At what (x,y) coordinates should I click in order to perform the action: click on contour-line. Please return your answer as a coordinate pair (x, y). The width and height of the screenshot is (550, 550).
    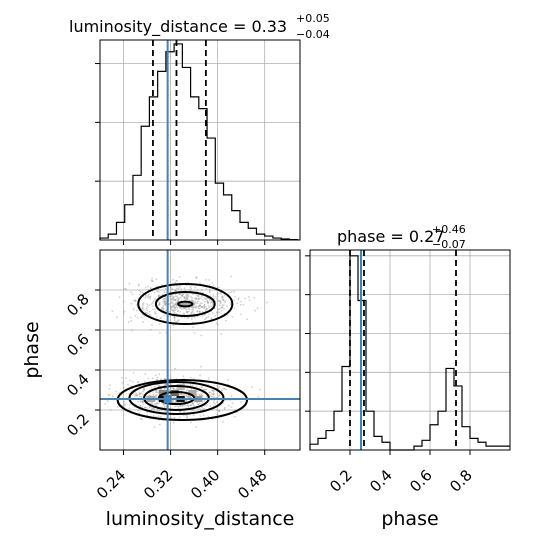
    Looking at the image, I should click on (185, 304).